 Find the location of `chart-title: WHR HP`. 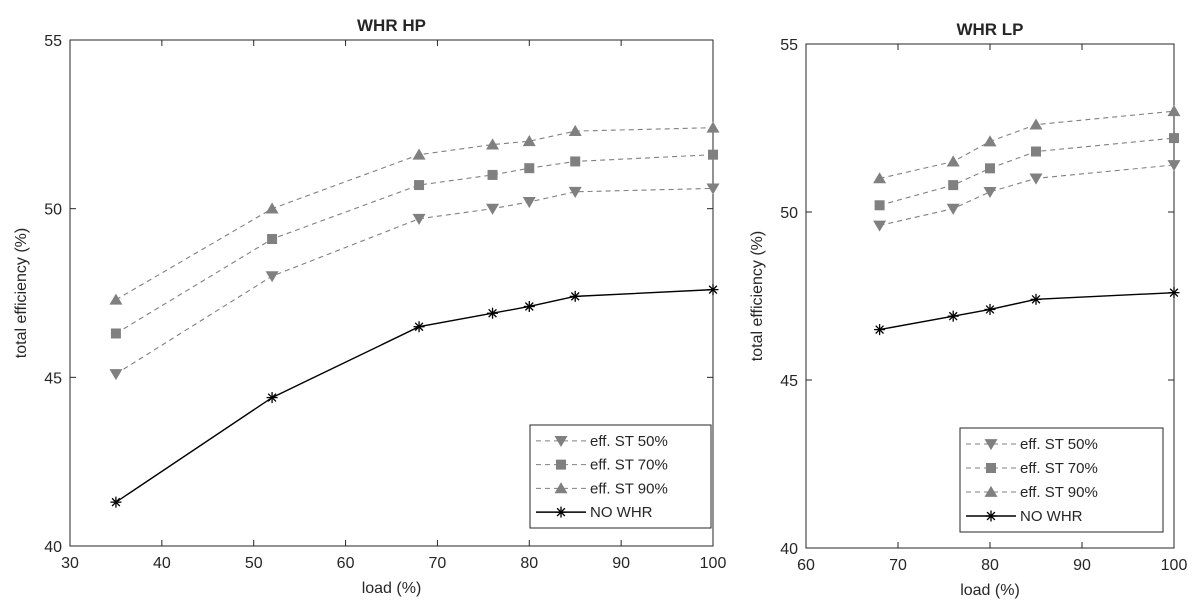

chart-title: WHR HP is located at coordinates (391, 25).